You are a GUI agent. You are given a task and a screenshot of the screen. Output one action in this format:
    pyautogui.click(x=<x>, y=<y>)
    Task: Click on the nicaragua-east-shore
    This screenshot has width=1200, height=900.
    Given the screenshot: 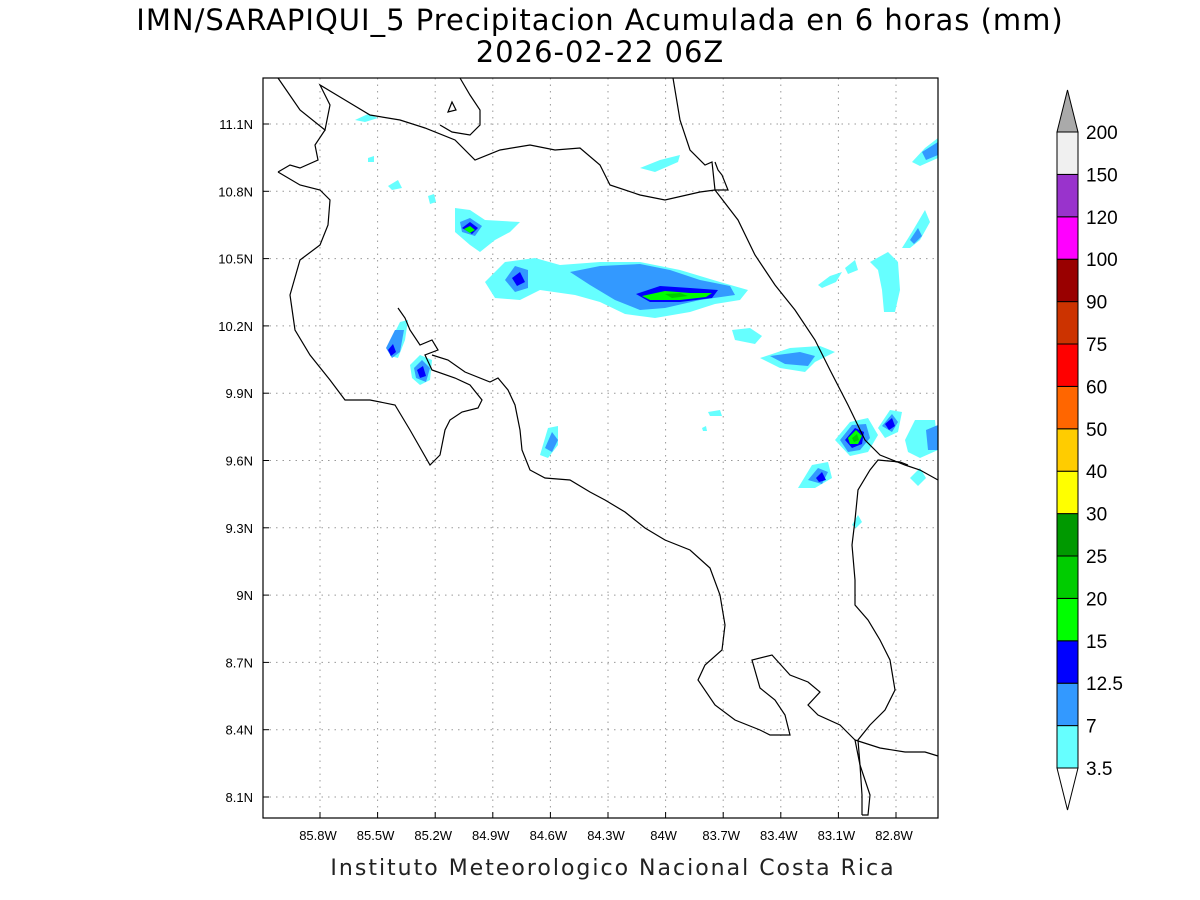 What is the action you would take?
    pyautogui.click(x=460, y=106)
    